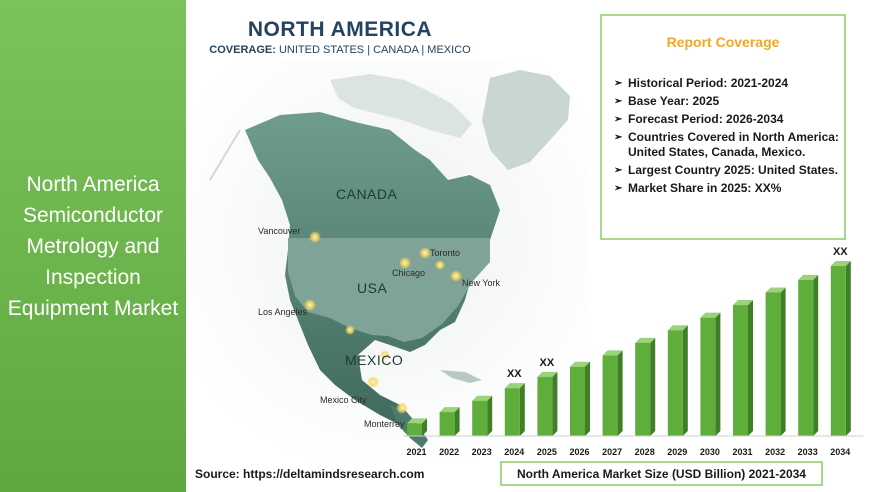 This screenshot has height=492, width=869. I want to click on city-label-toronto: Toronto, so click(445, 253).